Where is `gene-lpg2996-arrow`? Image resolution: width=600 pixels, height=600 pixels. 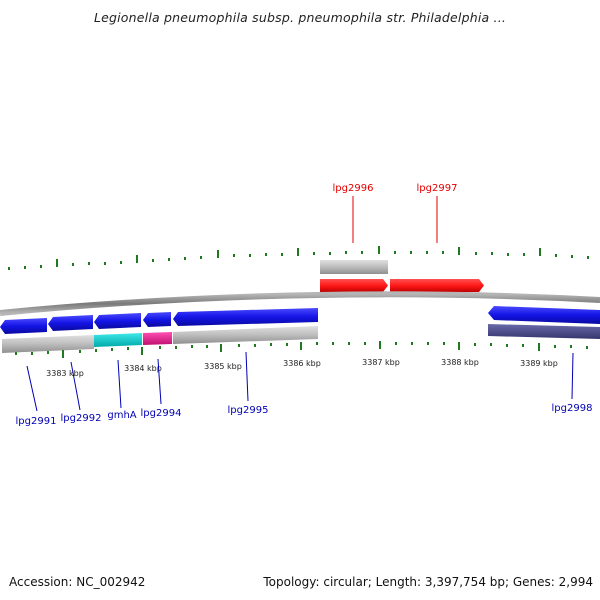 gene-lpg2996-arrow is located at coordinates (354, 285).